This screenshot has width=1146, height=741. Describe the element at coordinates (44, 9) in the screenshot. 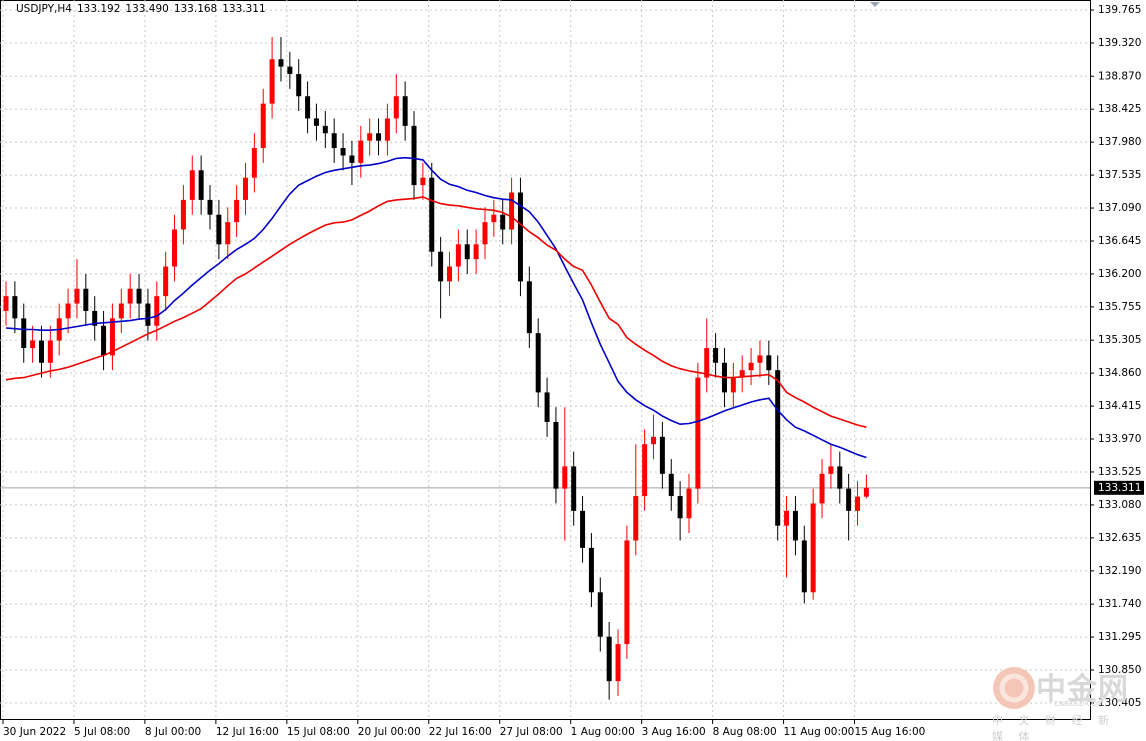

I see `symbol: USDJPY,H4` at that location.